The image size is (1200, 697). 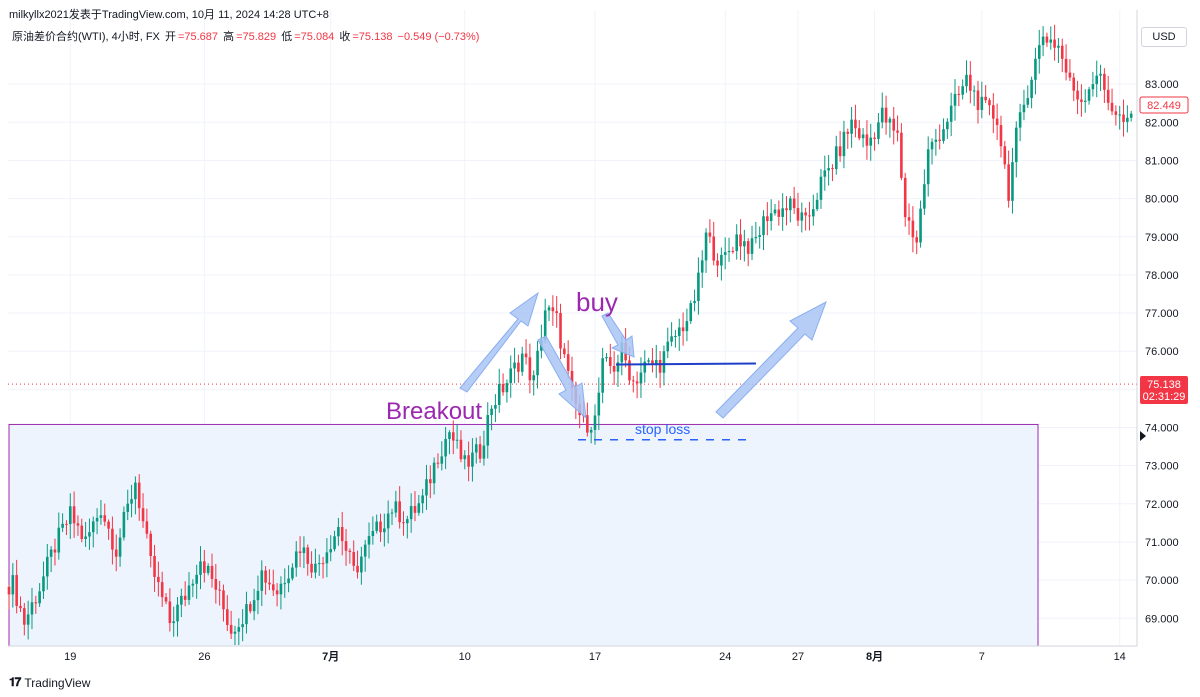 I want to click on entry-horizontal-line, so click(x=686, y=364).